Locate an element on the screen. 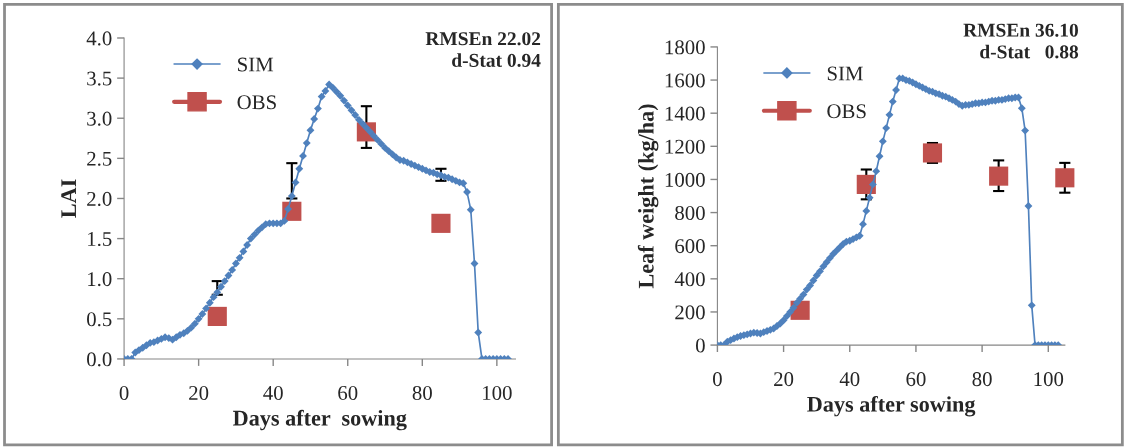 This screenshot has width=1128, height=447. y-tick-label: 1000 is located at coordinates (685, 179).